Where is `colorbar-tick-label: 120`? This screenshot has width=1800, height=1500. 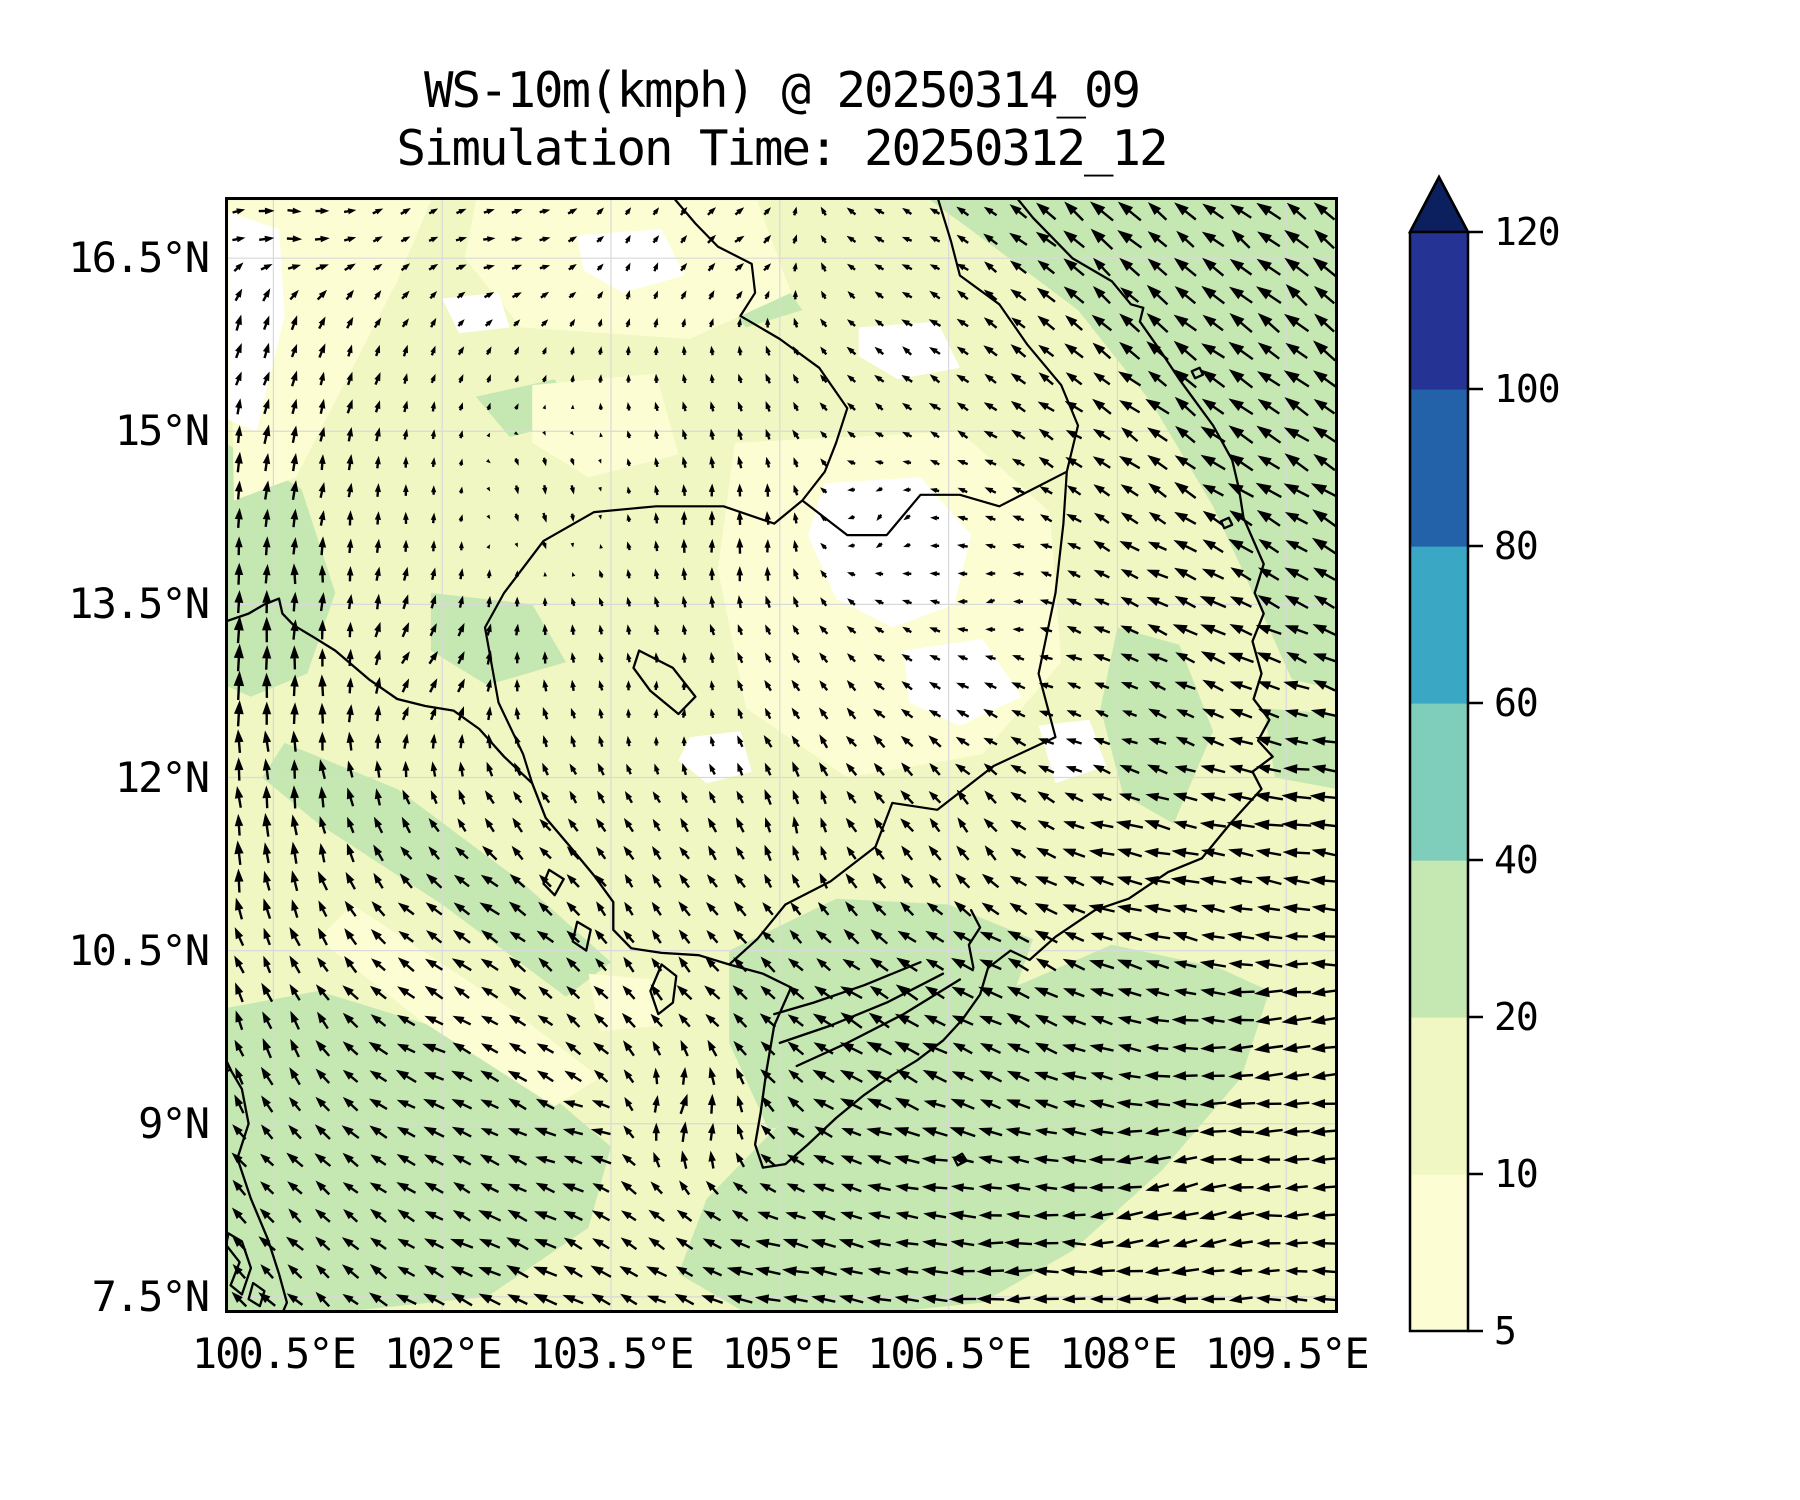 colorbar-tick-label: 120 is located at coordinates (1527, 232).